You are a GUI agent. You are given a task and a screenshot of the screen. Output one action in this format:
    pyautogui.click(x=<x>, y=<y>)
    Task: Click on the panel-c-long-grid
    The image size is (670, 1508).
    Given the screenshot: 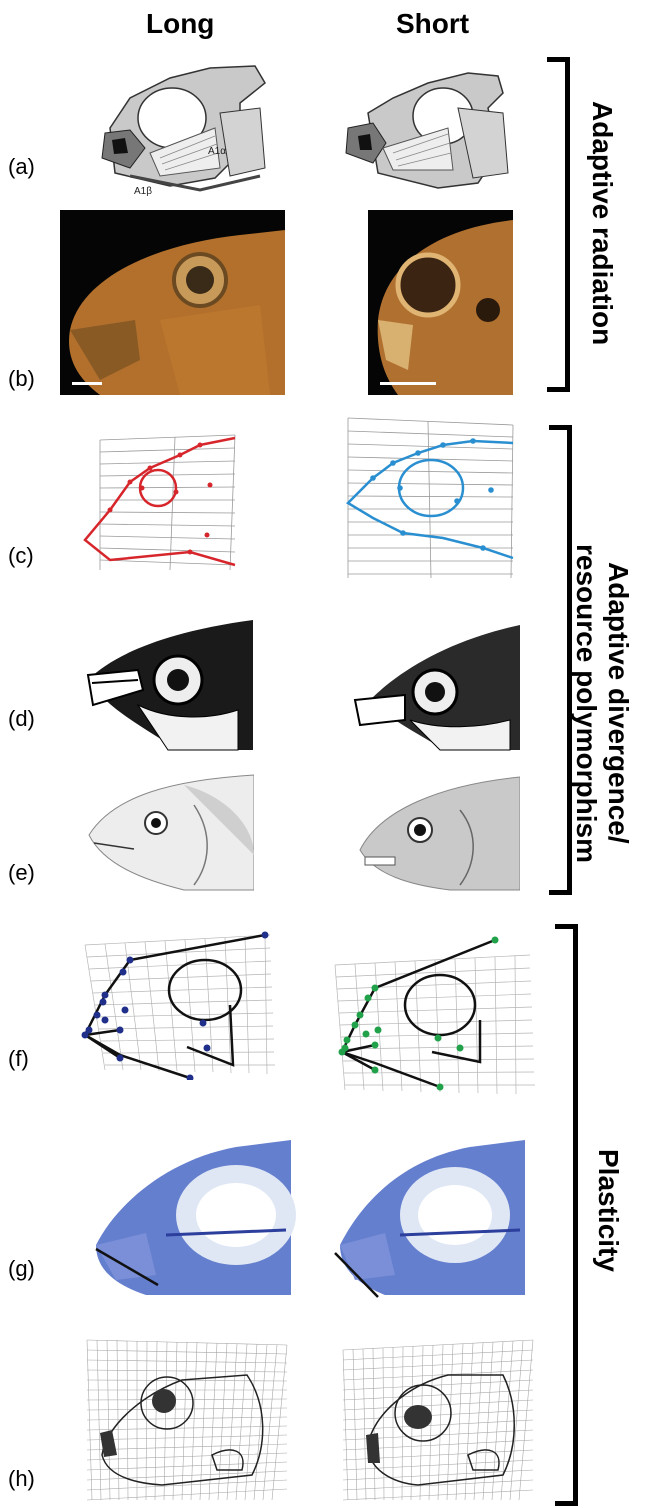 What is the action you would take?
    pyautogui.click(x=160, y=502)
    